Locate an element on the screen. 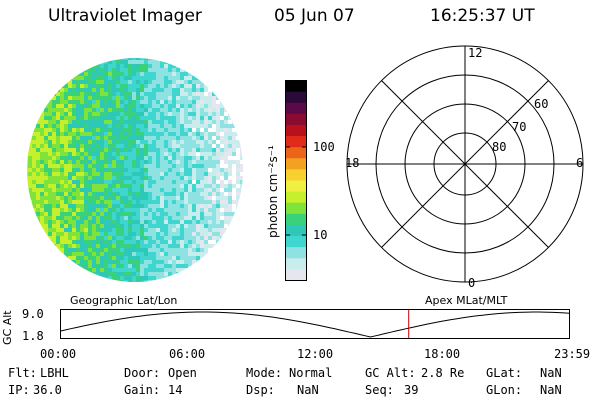  lat-label-70: 70 is located at coordinates (519, 127).